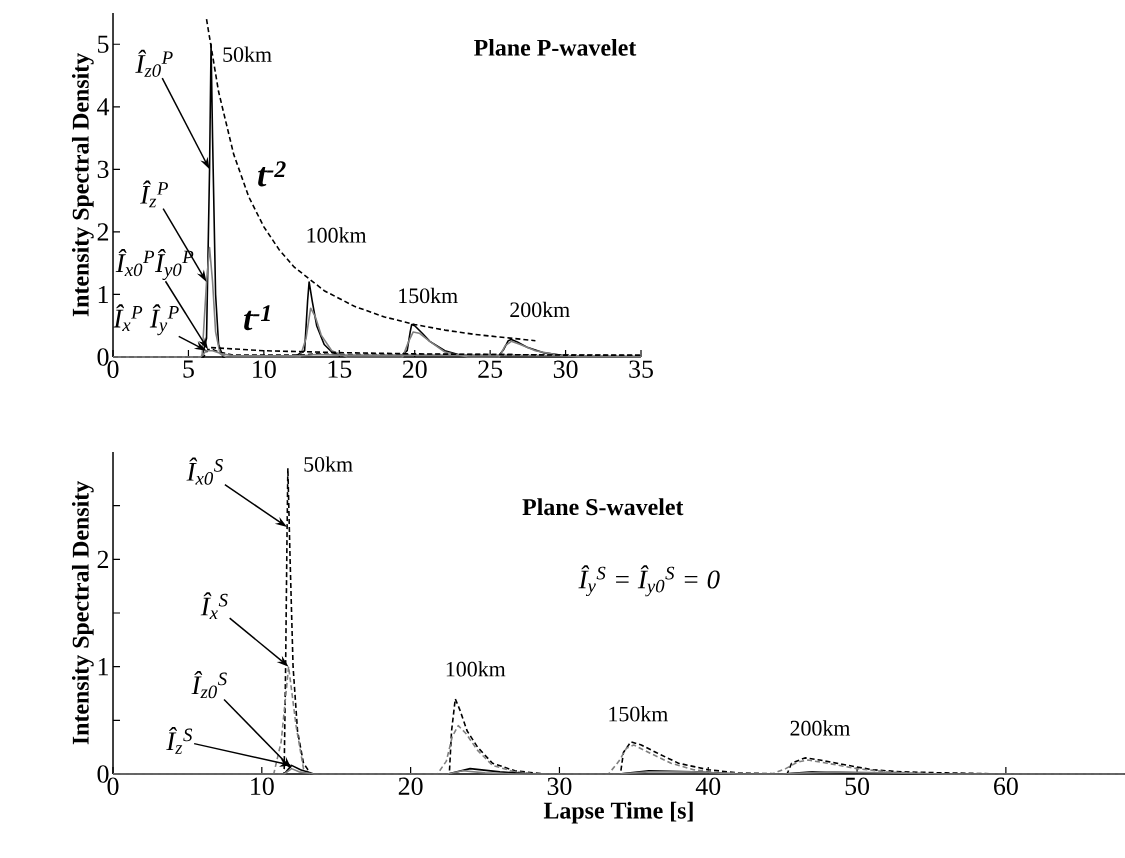  Describe the element at coordinates (1006, 786) in the screenshot. I see `x-tick-label: 60` at that location.